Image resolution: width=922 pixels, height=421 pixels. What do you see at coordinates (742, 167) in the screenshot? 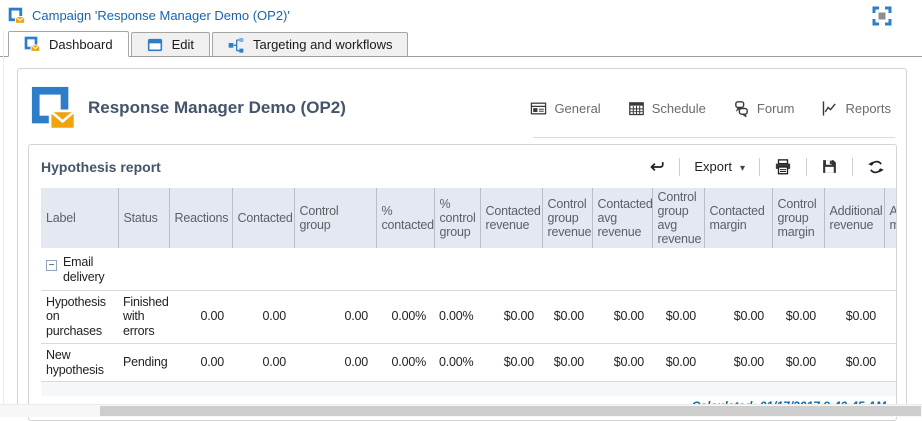
I see `dropdown-arrow-icon` at bounding box center [742, 167].